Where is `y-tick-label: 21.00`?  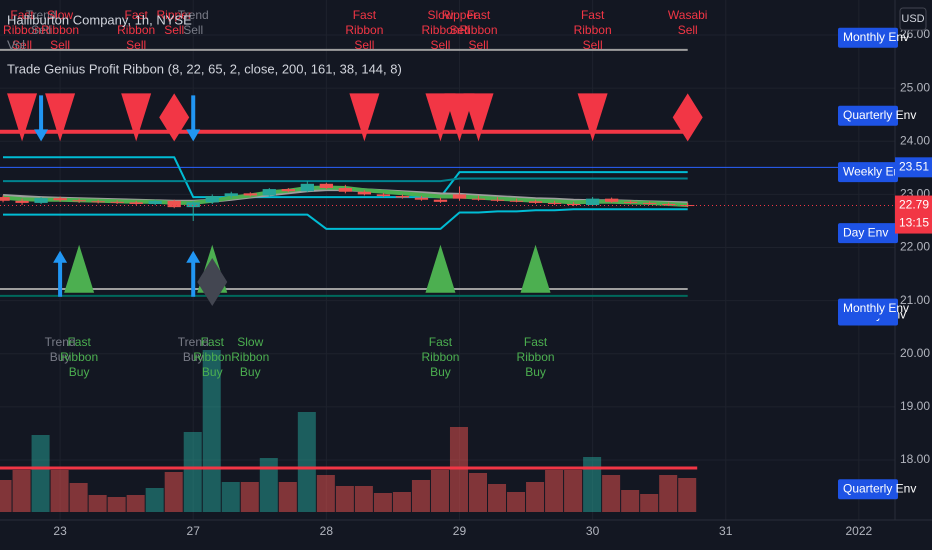 y-tick-label: 21.00 is located at coordinates (915, 300).